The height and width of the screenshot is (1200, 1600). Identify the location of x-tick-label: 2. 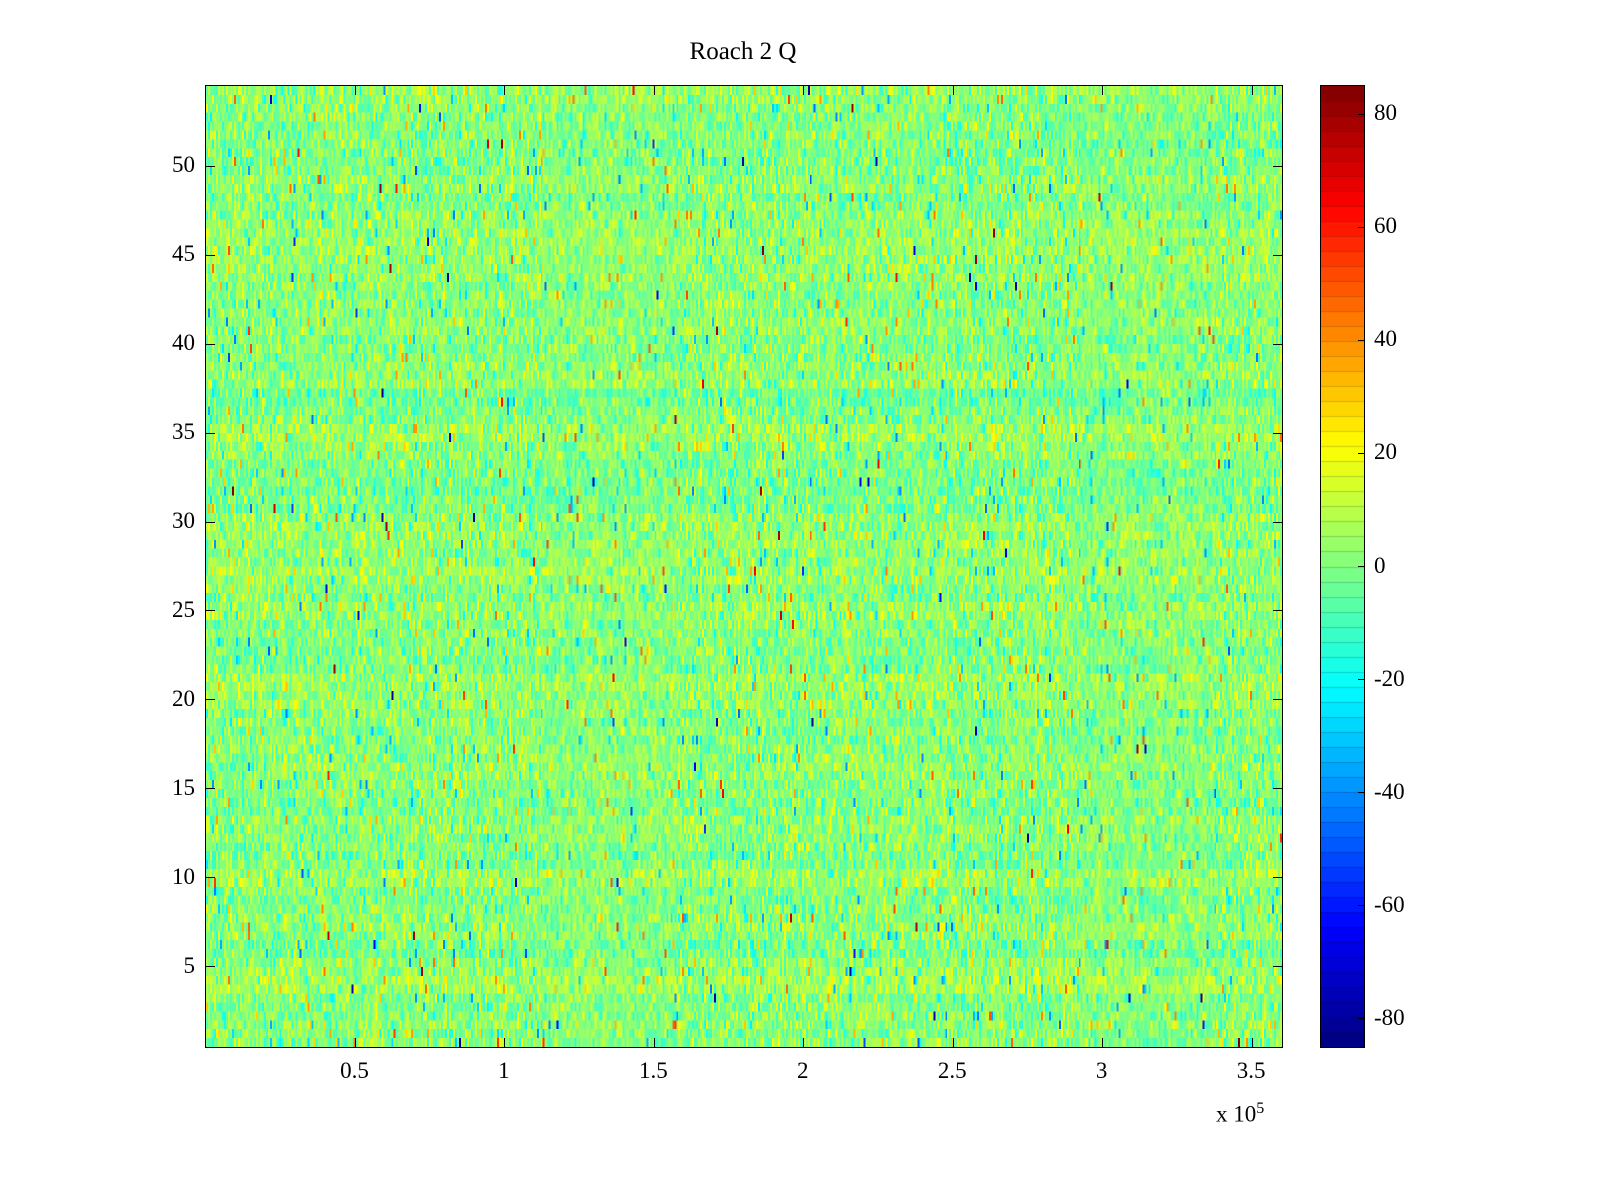
(803, 1070).